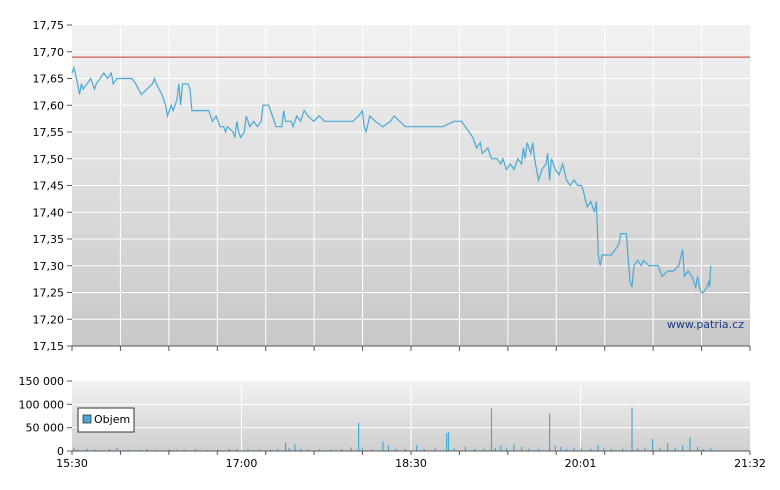  I want to click on volume-x-tick-label: 20:01, so click(581, 463).